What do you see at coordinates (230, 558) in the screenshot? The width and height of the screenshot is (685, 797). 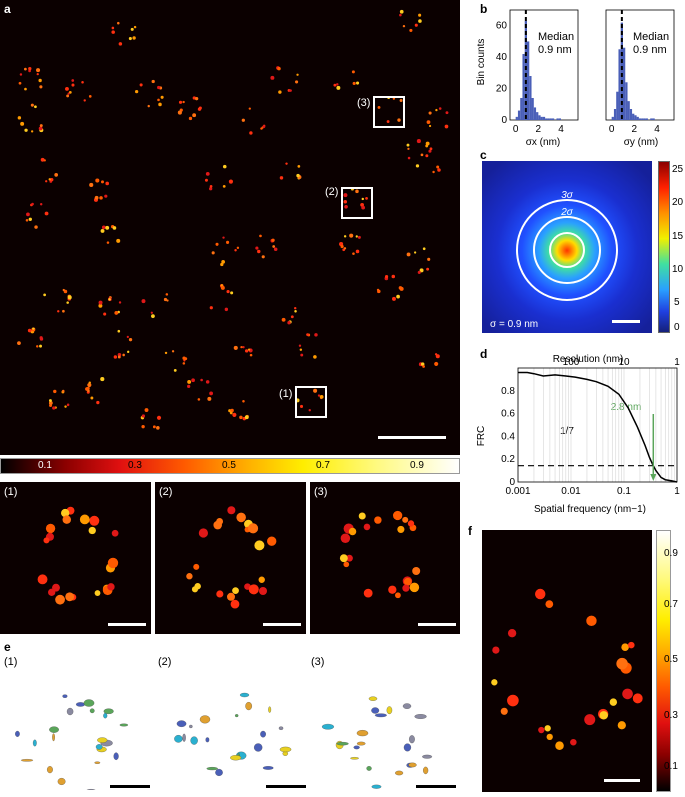 I see `zoom-panel-2: (2)` at bounding box center [230, 558].